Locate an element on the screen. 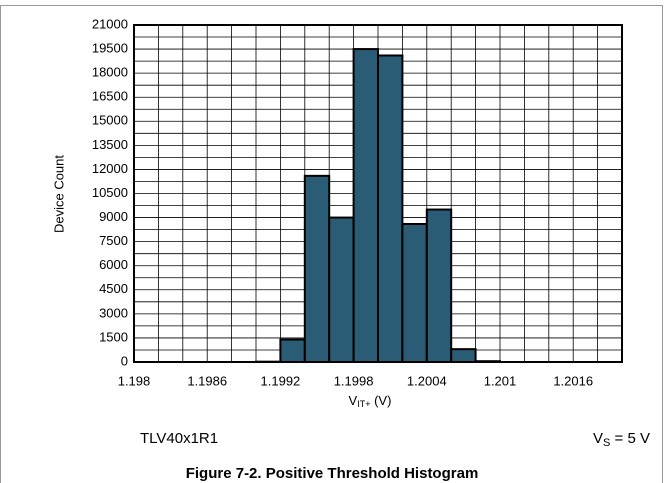 The width and height of the screenshot is (664, 483). y-tick-label: 1500 is located at coordinates (113, 336).